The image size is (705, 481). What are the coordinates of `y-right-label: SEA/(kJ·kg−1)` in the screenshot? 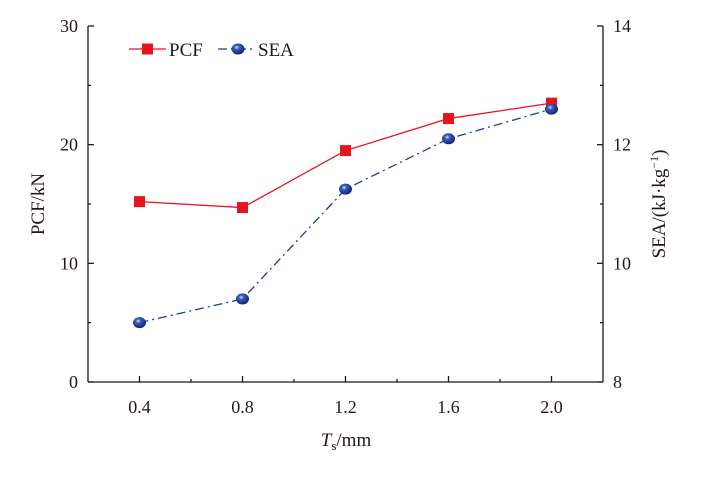 It's located at (658, 204).